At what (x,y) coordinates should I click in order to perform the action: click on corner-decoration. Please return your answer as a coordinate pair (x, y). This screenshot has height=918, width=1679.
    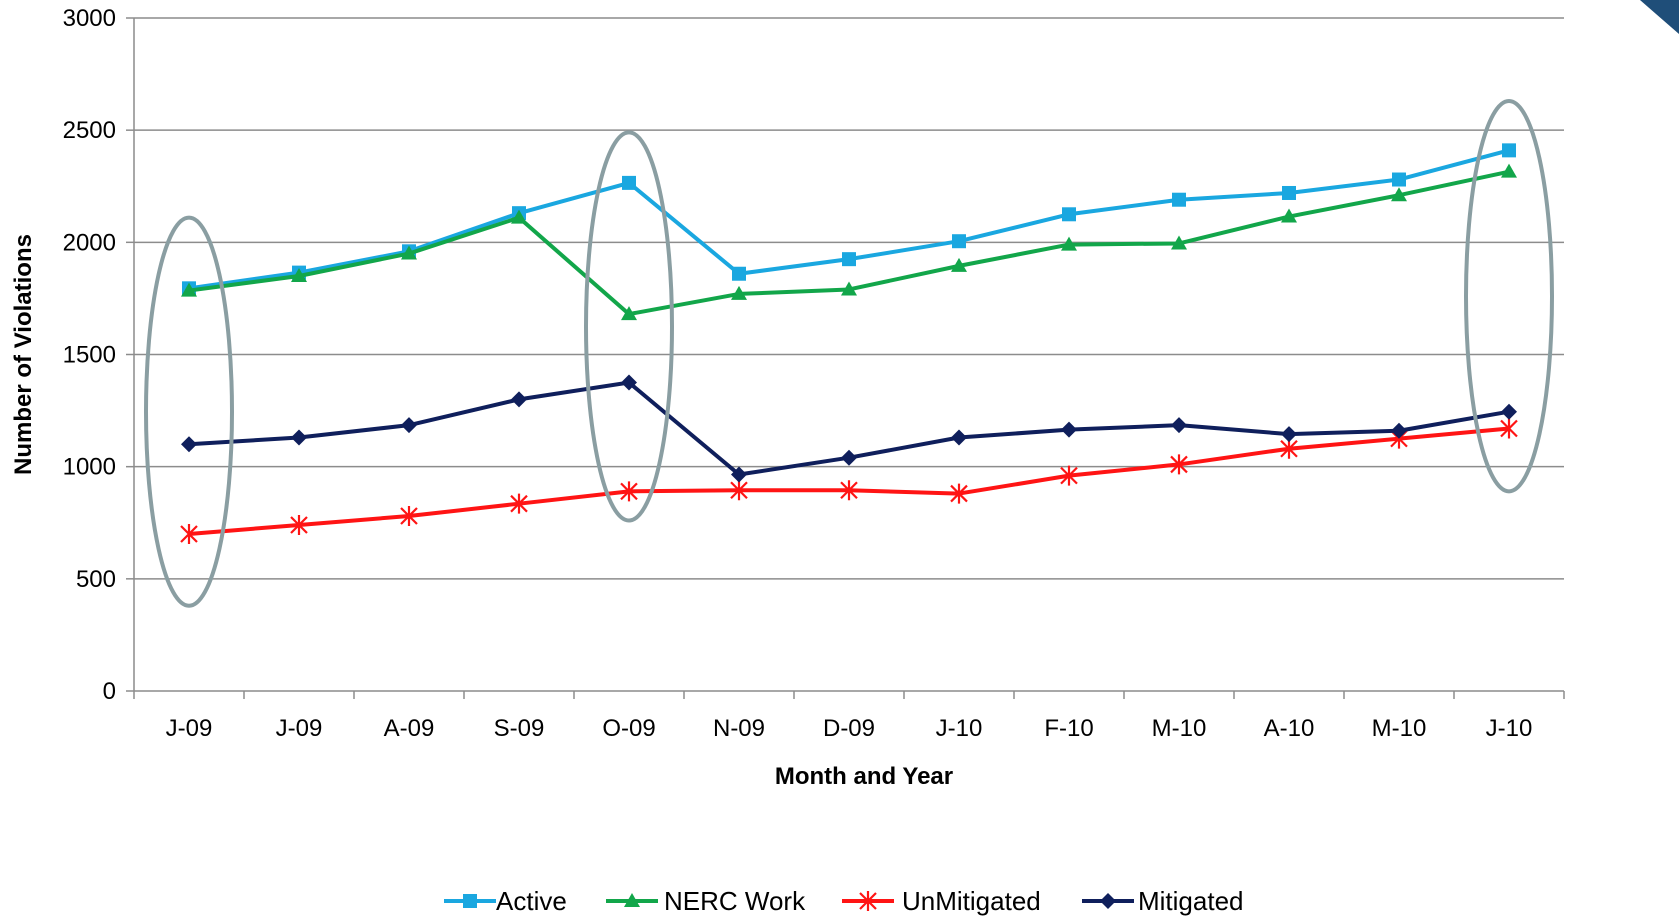
    Looking at the image, I should click on (1659, 17).